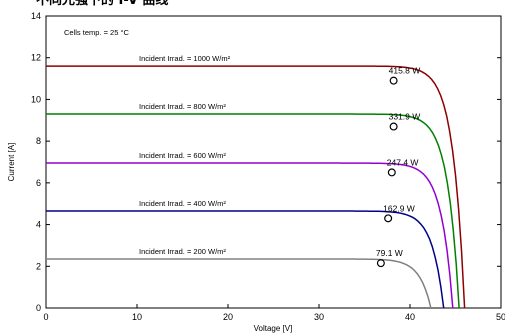  What do you see at coordinates (137, 317) in the screenshot?
I see `x-tick-label: 10` at bounding box center [137, 317].